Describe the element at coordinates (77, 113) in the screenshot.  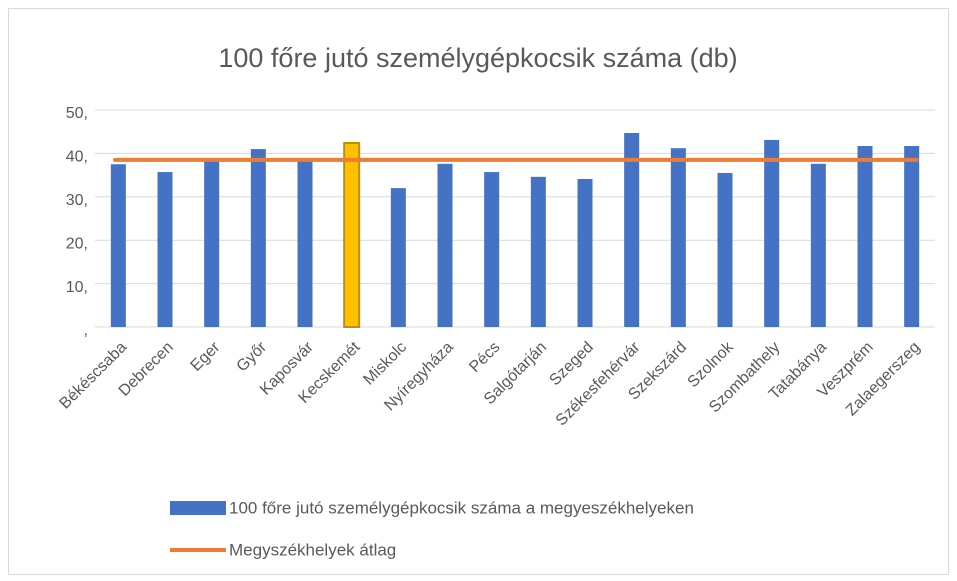
I see `y-tick-label: 50,` at that location.